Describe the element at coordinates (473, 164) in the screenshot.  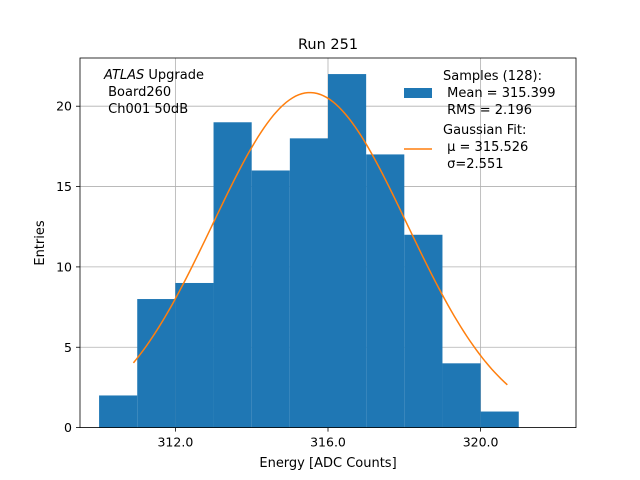
I see `legend-sigma-label: σ=2.551` at that location.